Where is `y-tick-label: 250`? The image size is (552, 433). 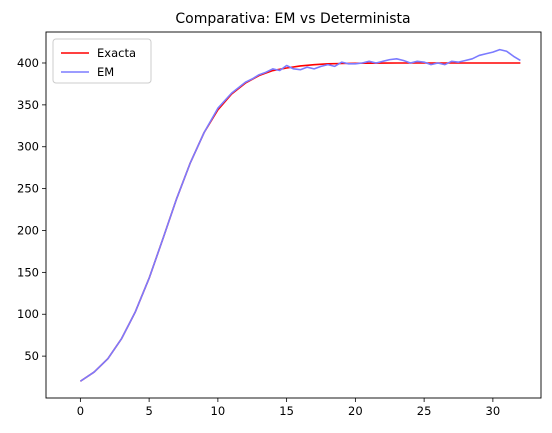
y-tick-label: 250 is located at coordinates (28, 189).